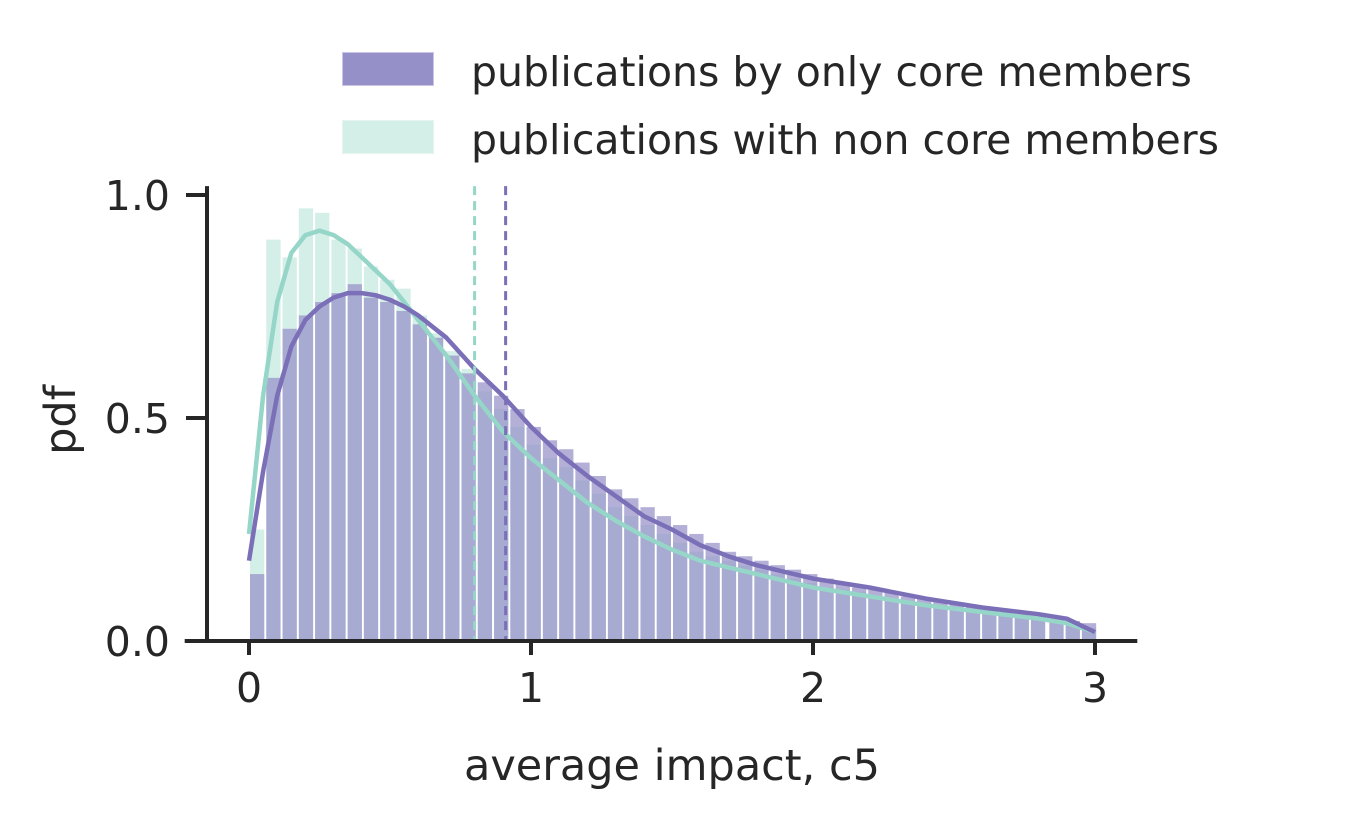  Describe the element at coordinates (531, 688) in the screenshot. I see `x-tick-label: 1` at that location.